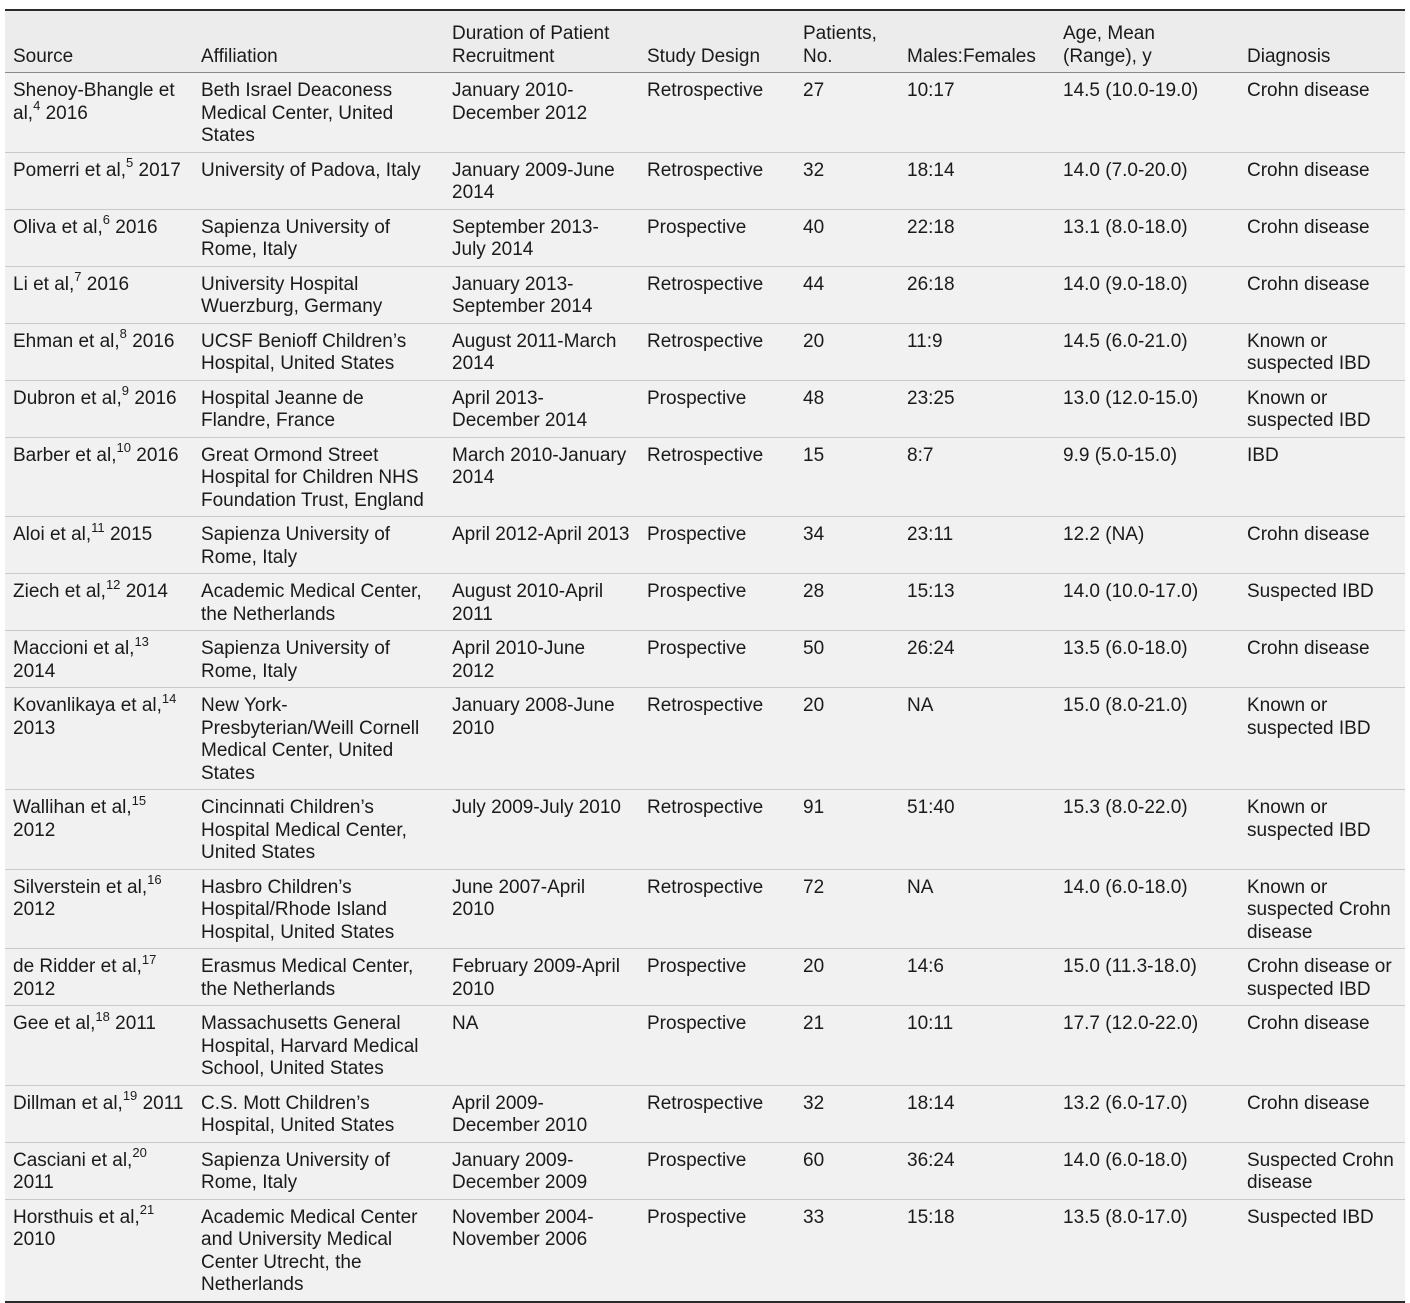  What do you see at coordinates (99, 113) in the screenshot?
I see `cell-source: Shenoy-Bhangle et al,4 2016` at bounding box center [99, 113].